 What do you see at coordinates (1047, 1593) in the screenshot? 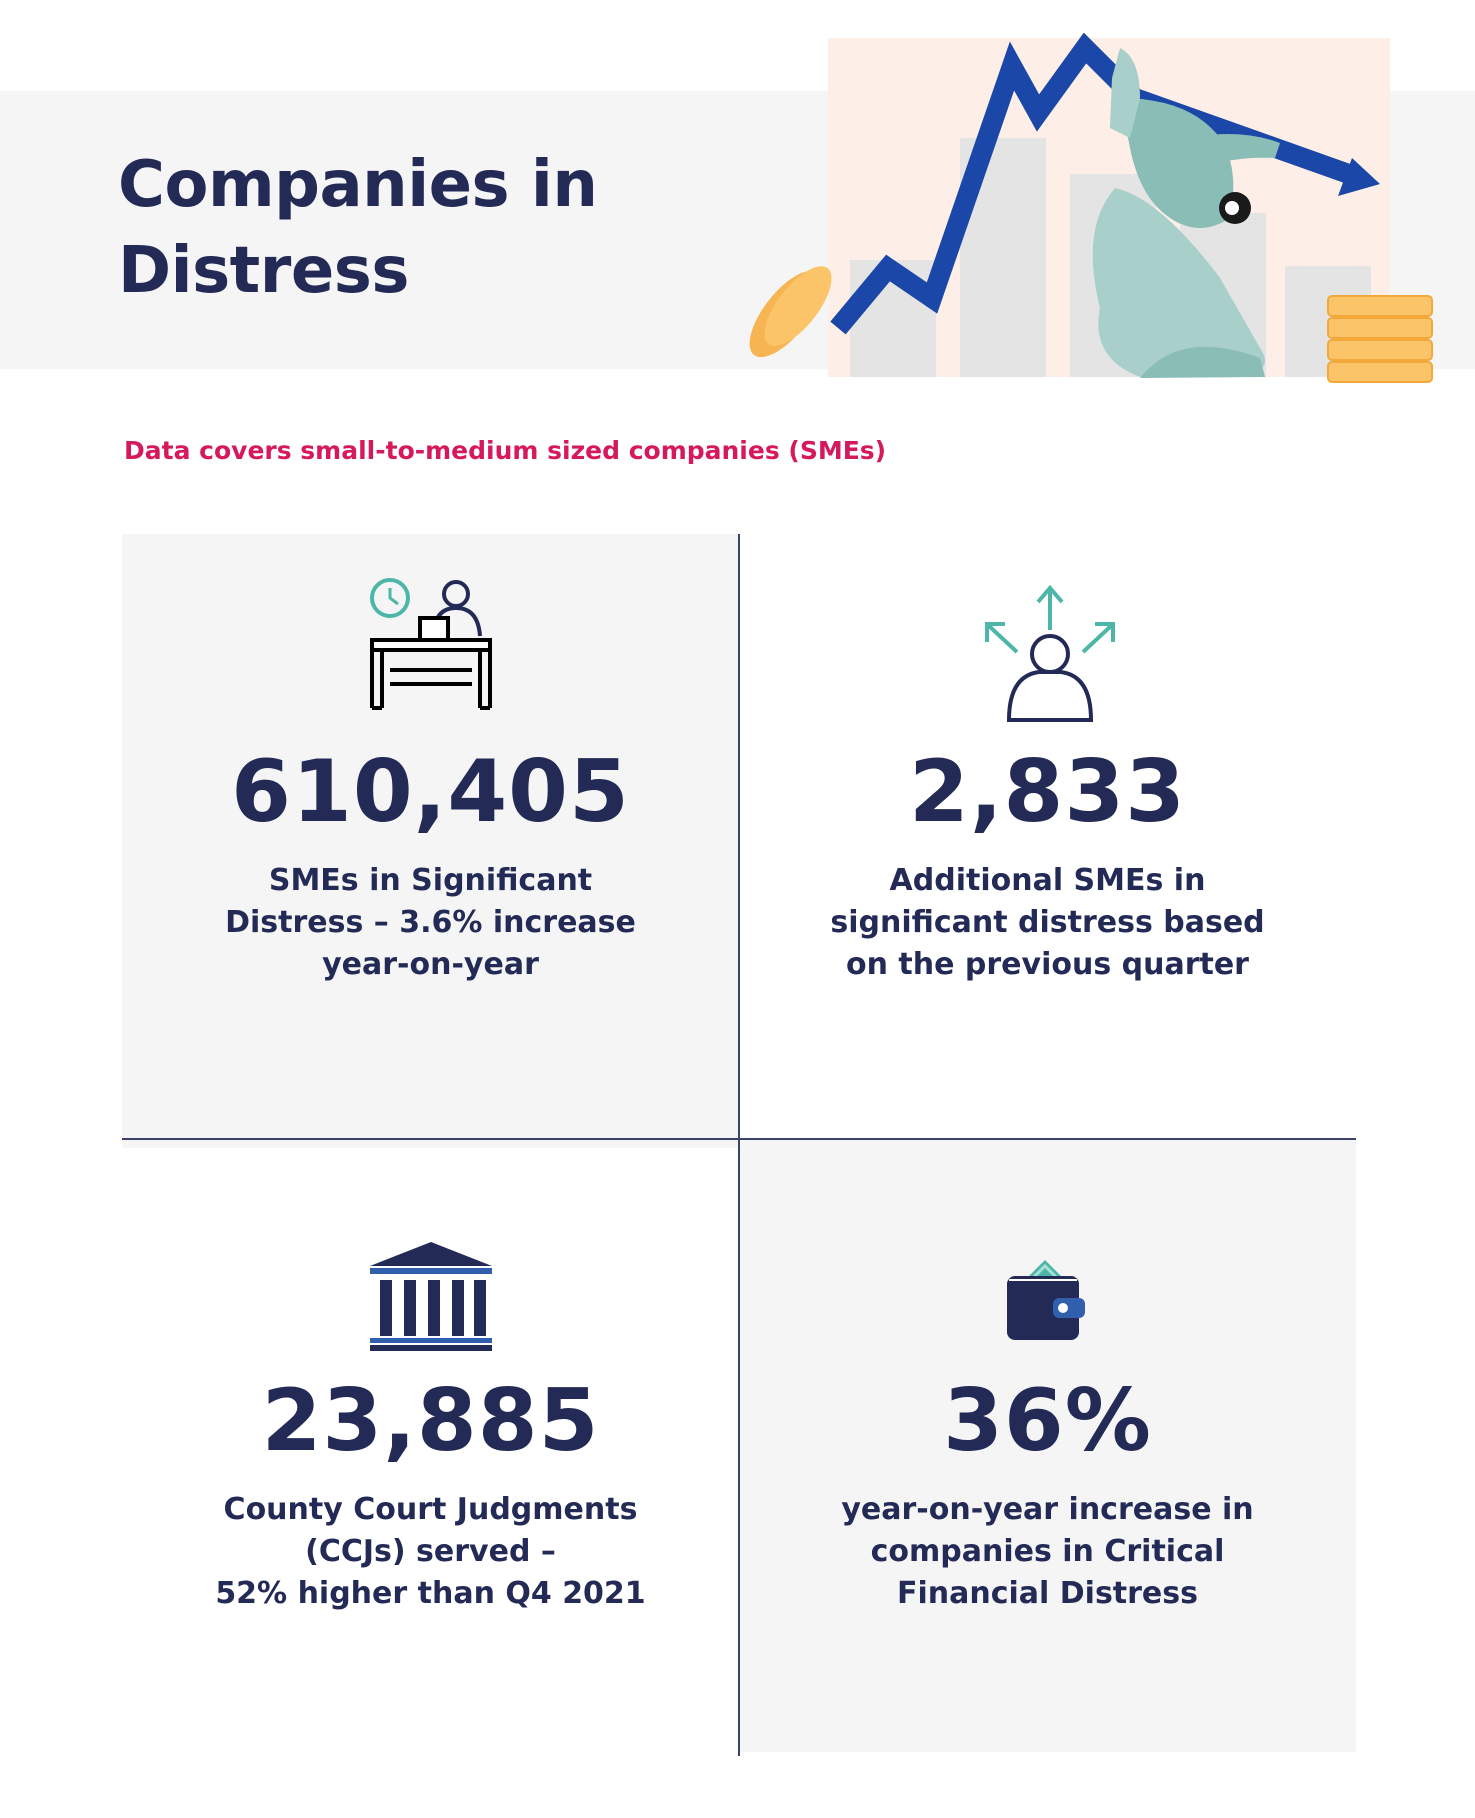
I see `desc-line: Financial Distress` at bounding box center [1047, 1593].